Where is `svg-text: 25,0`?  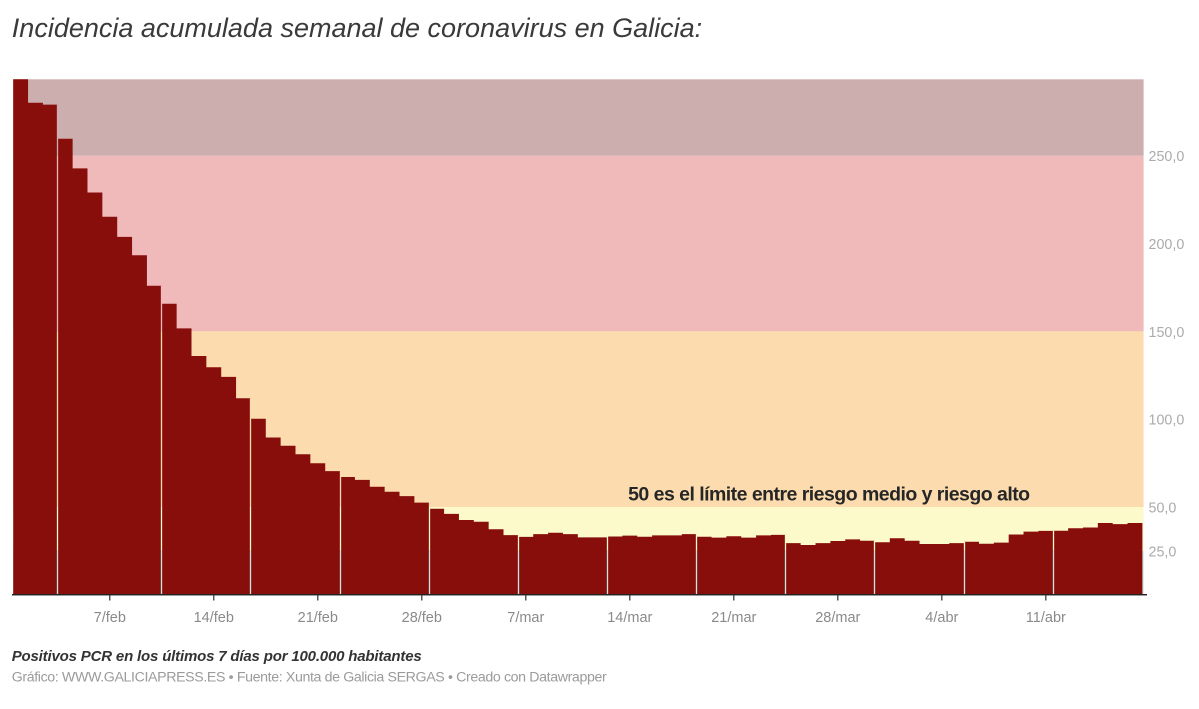 svg-text: 25,0 is located at coordinates (1163, 552).